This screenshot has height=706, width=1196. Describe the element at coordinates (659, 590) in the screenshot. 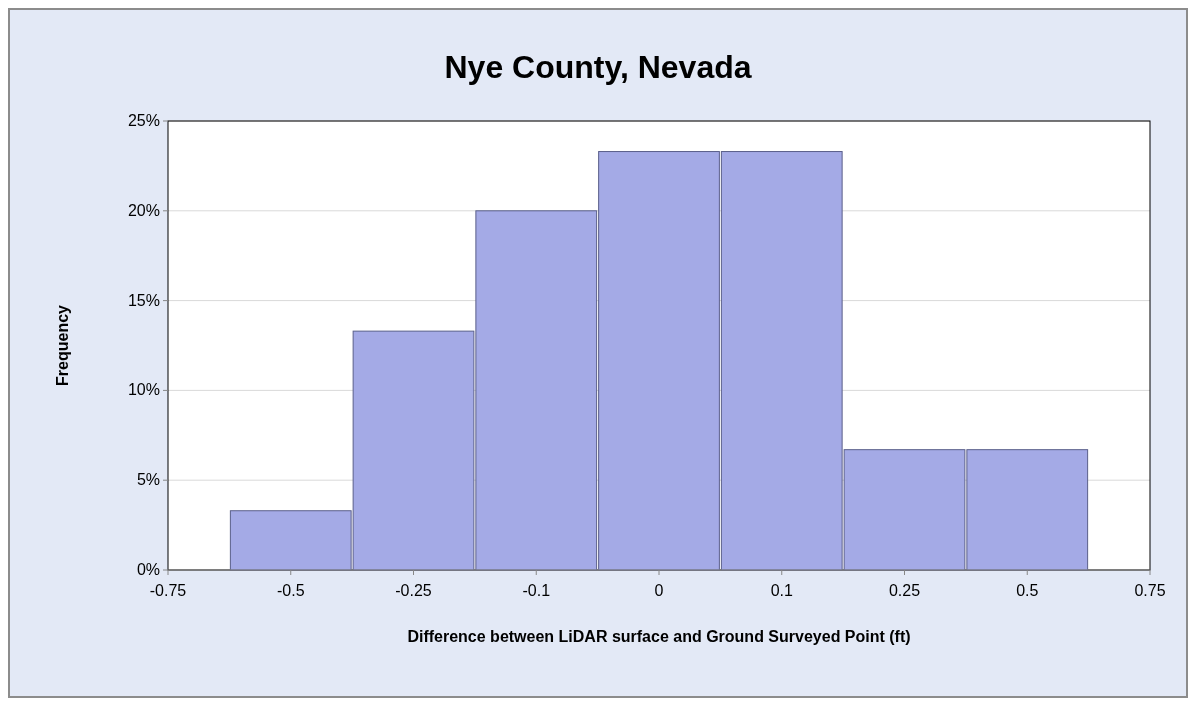

I see `x-tick-label: 0` at that location.